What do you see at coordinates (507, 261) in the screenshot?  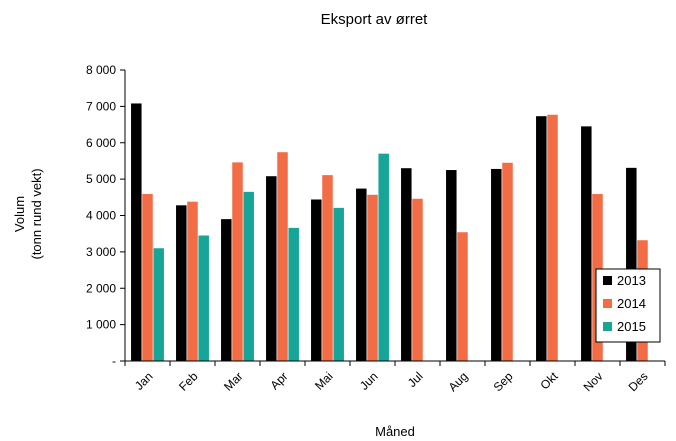 I see `bar-2014-sep` at bounding box center [507, 261].